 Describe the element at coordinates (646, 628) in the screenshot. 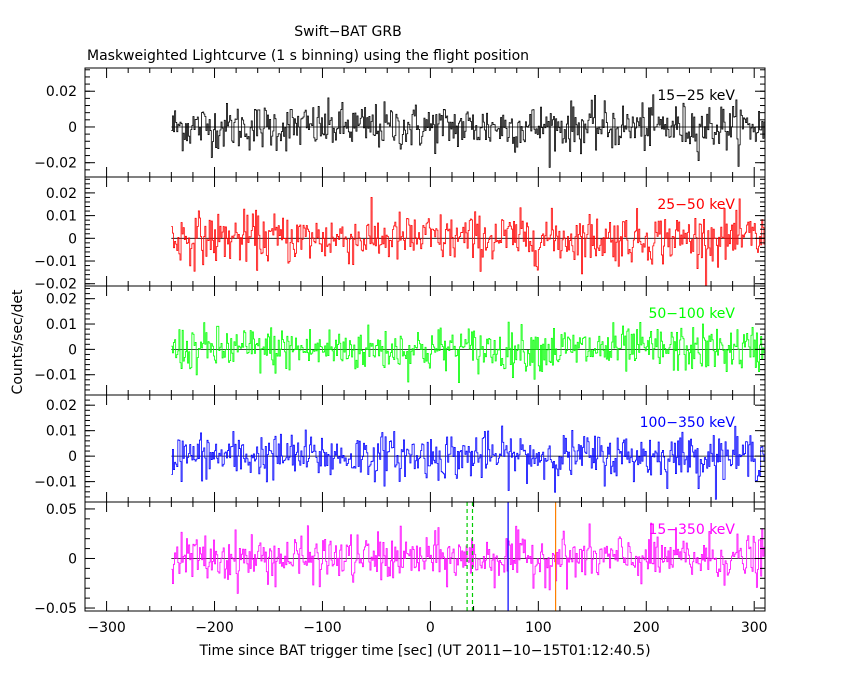

I see `x-tick-label: 200` at that location.